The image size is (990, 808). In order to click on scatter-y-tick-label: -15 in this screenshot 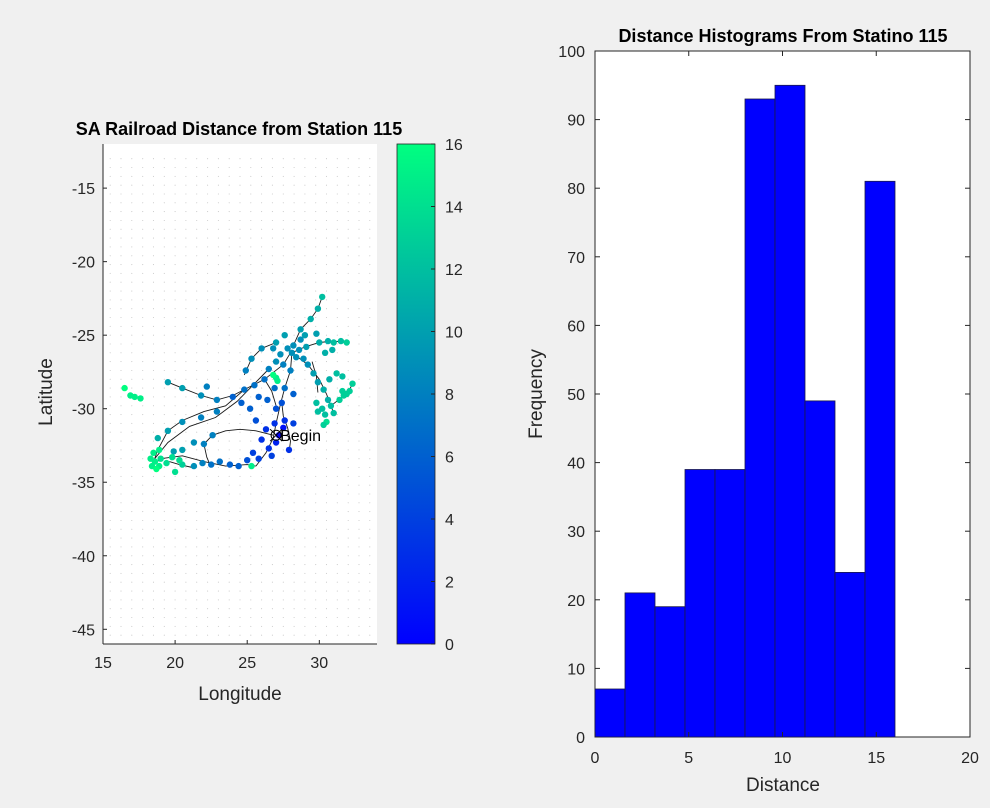, I will do `click(83, 189)`.